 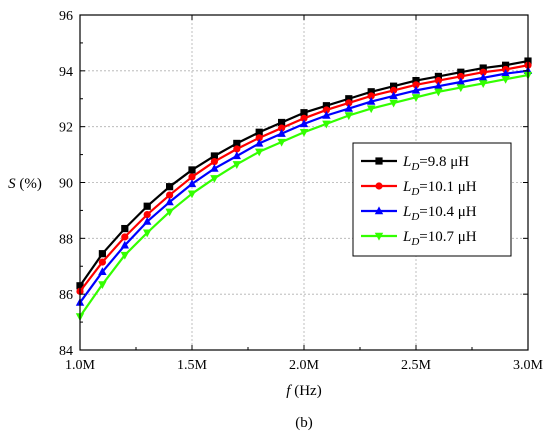 What do you see at coordinates (192, 365) in the screenshot?
I see `x-tick-label: 1.5M` at bounding box center [192, 365].